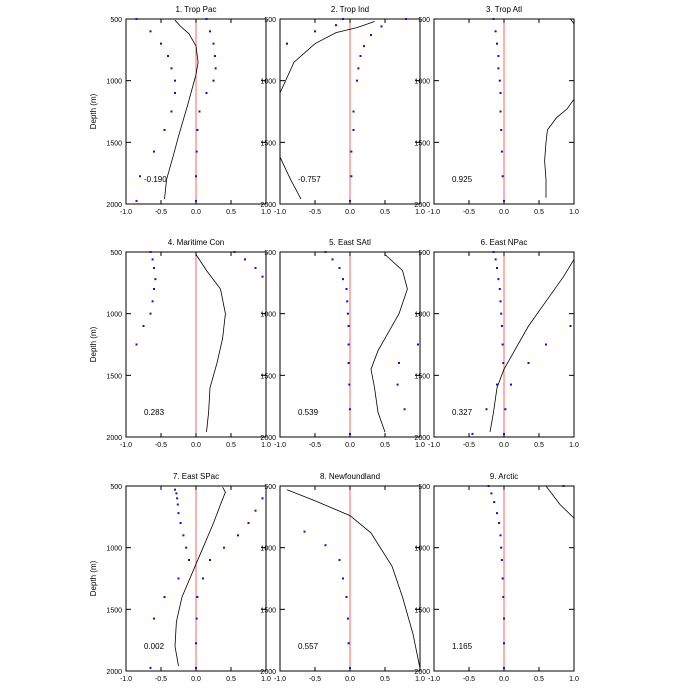 The image size is (700, 700). I want to click on correlation-curve-secondary, so click(572, 21).